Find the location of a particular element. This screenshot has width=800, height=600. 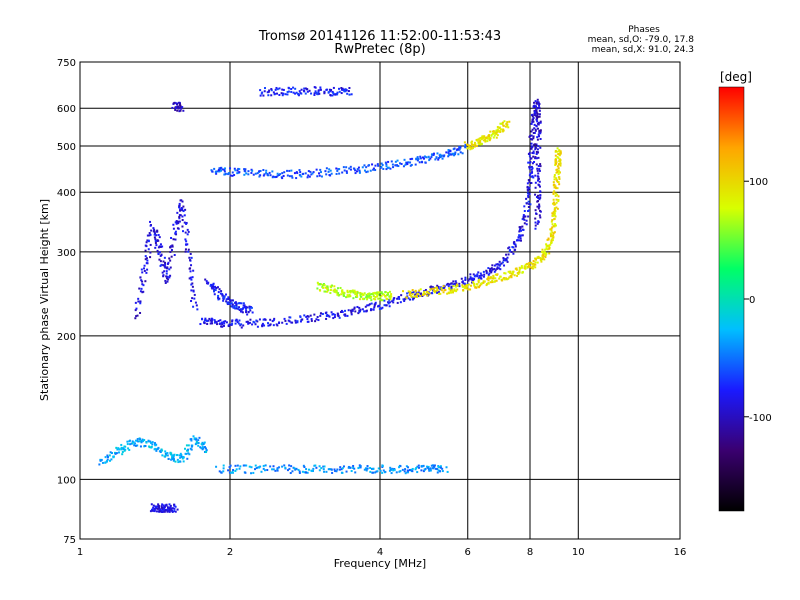

y-axis-label: Stationary phase Virtual Height [km] is located at coordinates (44, 300).